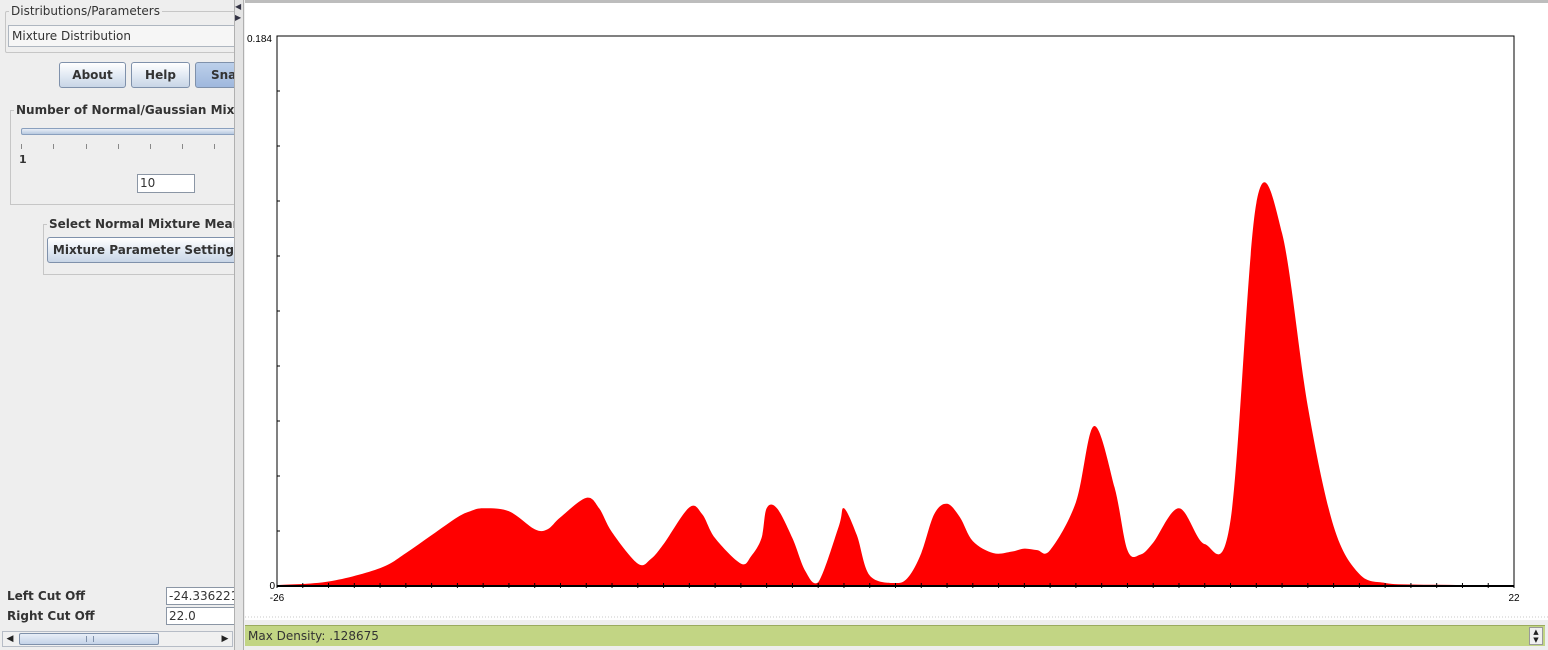 The width and height of the screenshot is (1548, 650). I want to click on scroll-left-icon: ◀, so click(10, 639).